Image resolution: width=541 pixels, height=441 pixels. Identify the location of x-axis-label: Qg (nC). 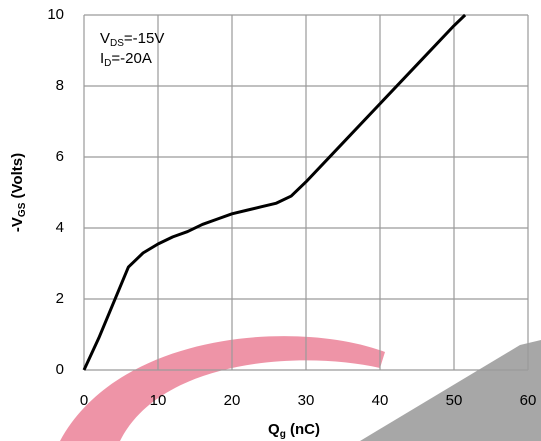
(294, 430).